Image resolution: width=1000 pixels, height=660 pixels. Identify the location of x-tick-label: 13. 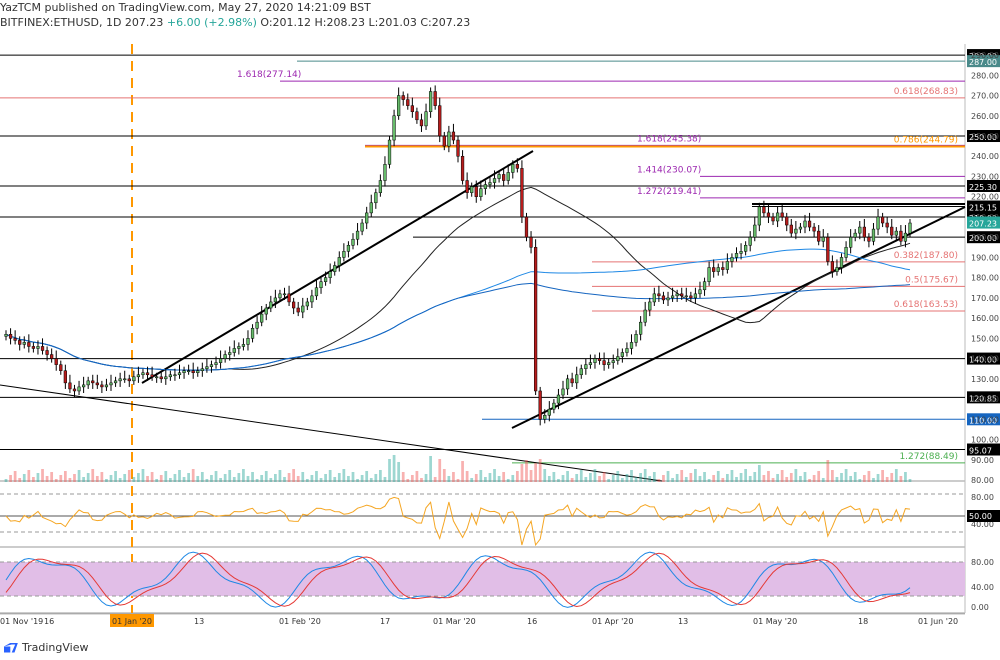
(199, 621).